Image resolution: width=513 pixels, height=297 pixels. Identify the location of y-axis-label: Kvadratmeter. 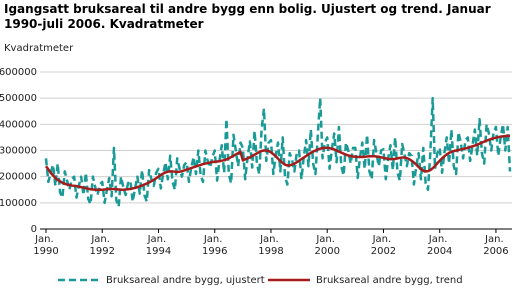
(39, 48).